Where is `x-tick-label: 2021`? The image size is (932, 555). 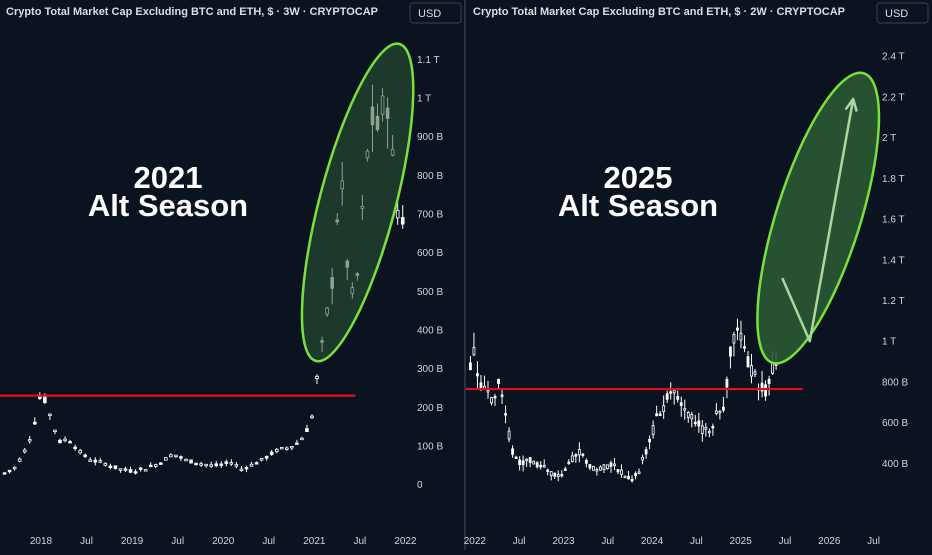
x-tick-label: 2021 is located at coordinates (314, 541).